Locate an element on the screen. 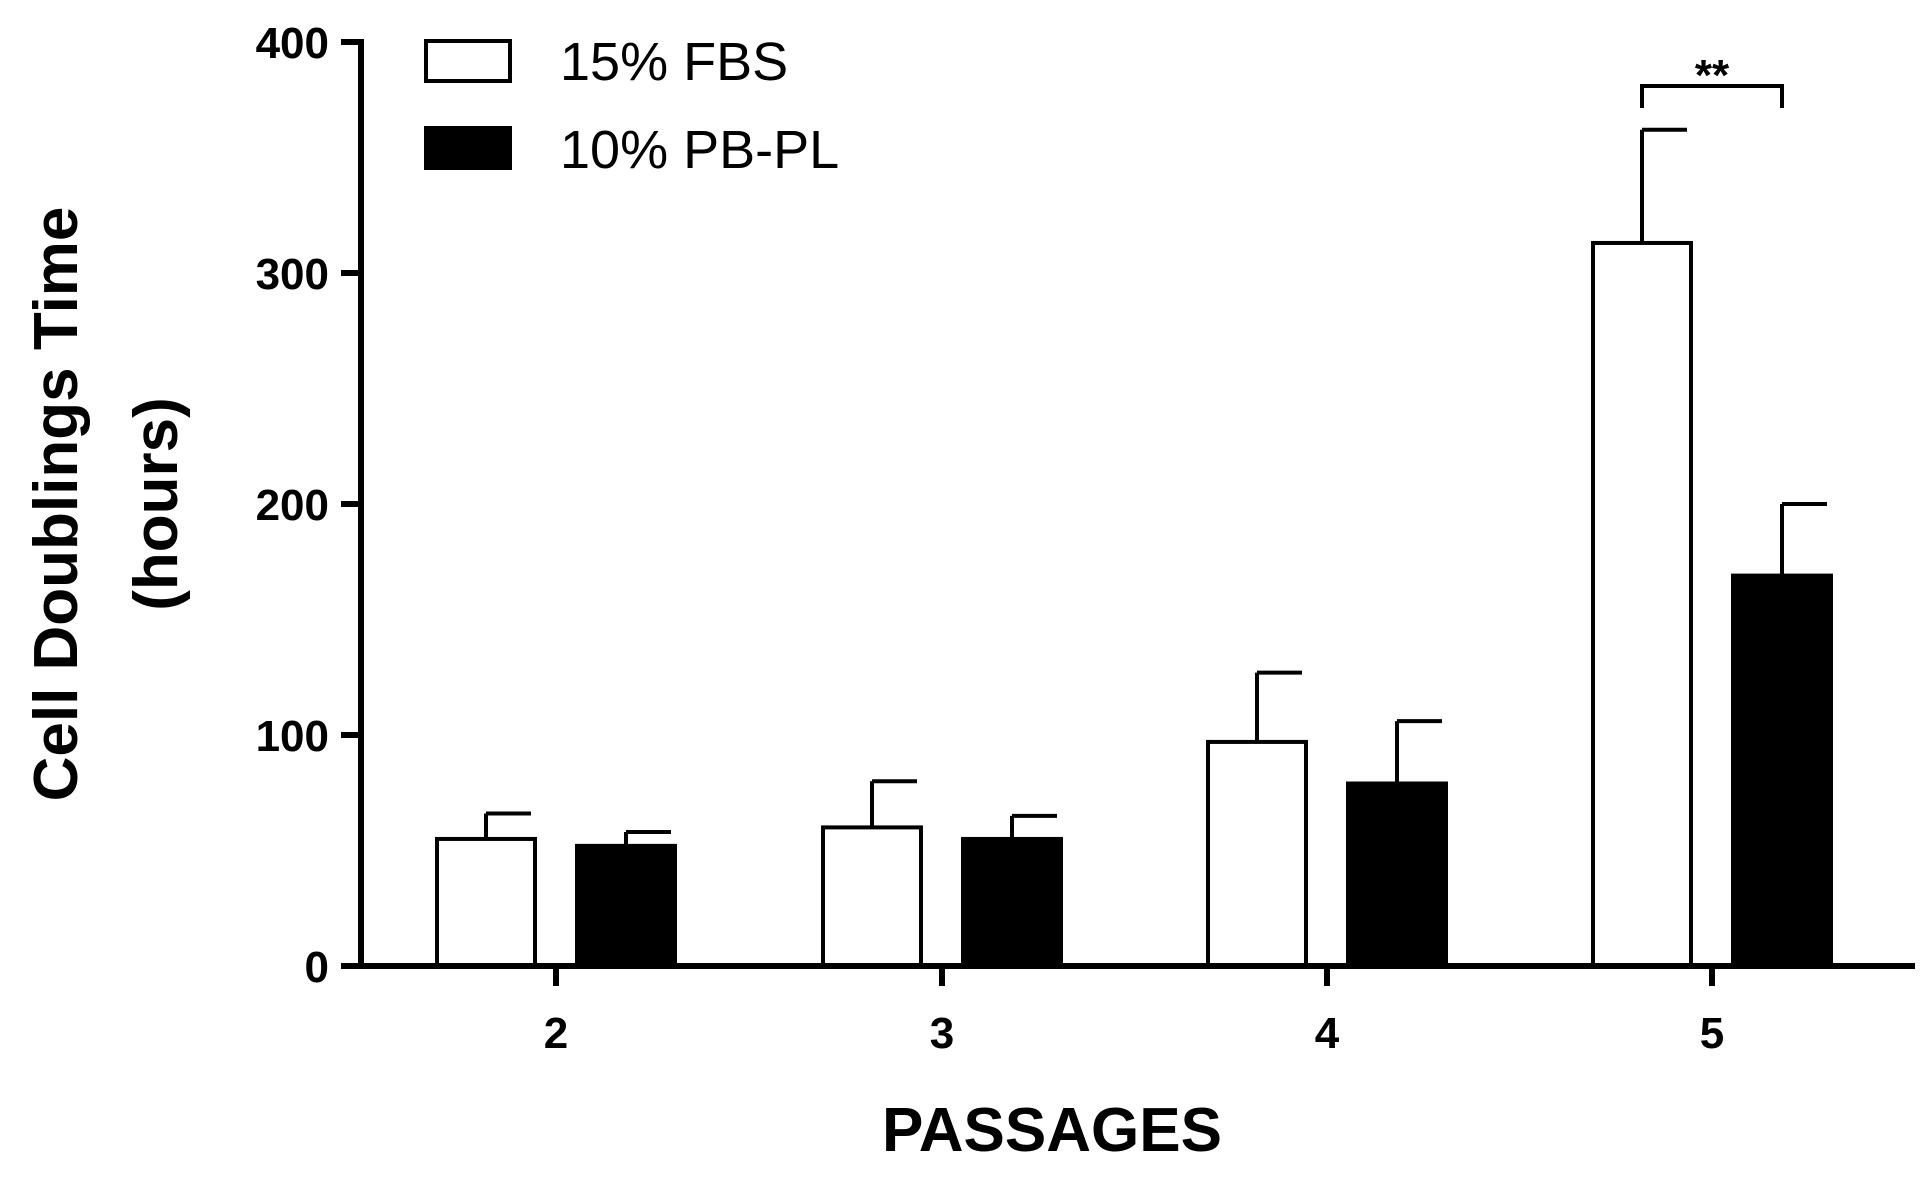 This screenshot has height=1179, width=1924. x-tick-label: 2 is located at coordinates (556, 1033).